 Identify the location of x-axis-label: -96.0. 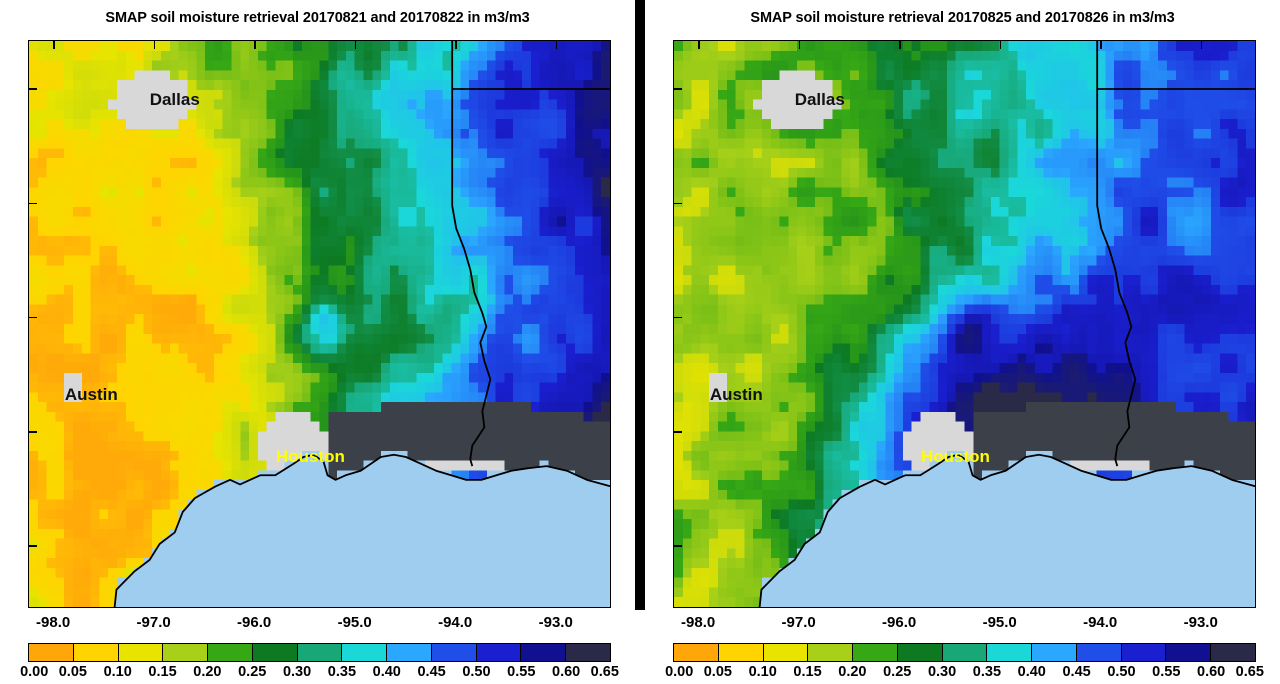
(899, 622).